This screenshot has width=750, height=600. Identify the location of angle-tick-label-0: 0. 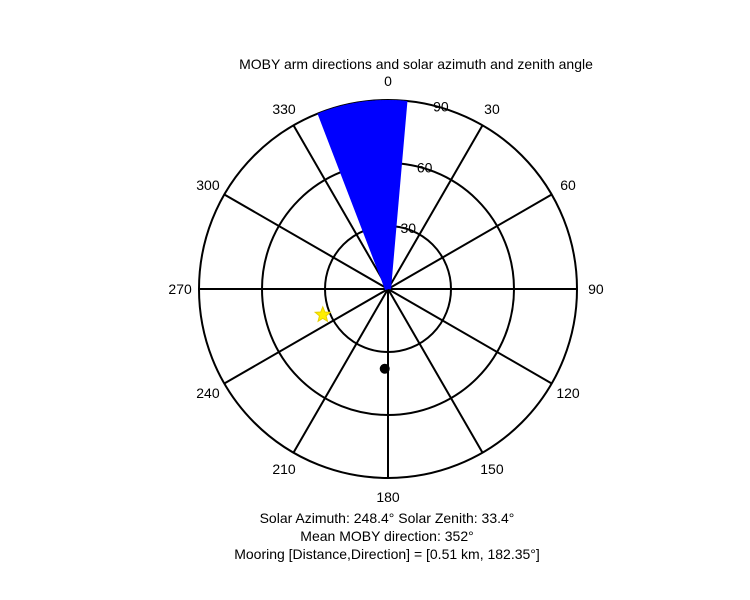
(388, 81).